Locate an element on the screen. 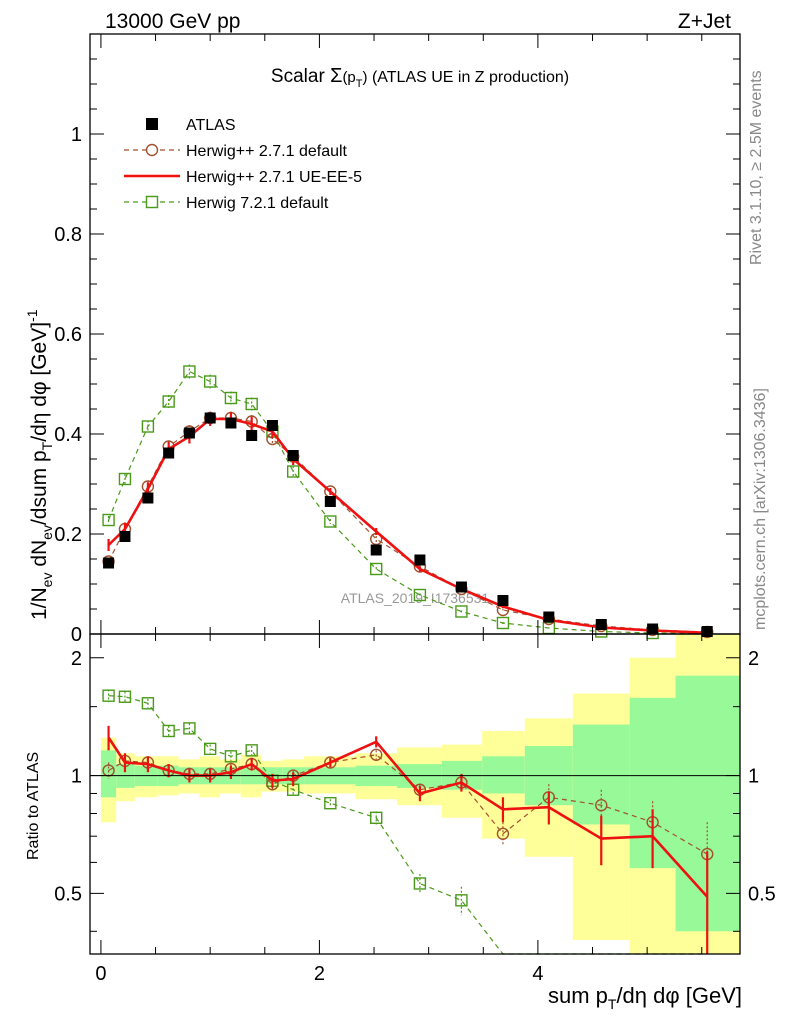  legend-marker-herwigpp-default is located at coordinates (152, 150).